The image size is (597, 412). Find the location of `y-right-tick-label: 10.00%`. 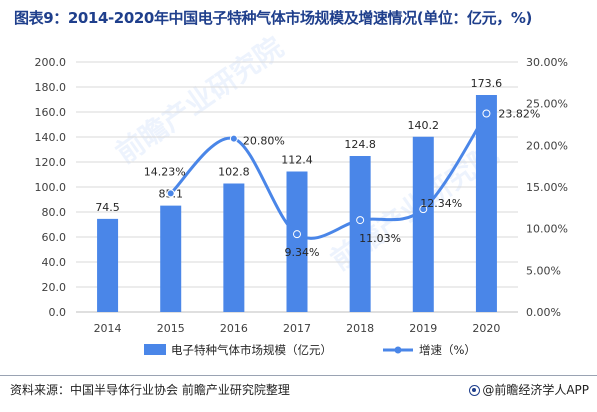

y-right-tick-label: 10.00% is located at coordinates (547, 229).